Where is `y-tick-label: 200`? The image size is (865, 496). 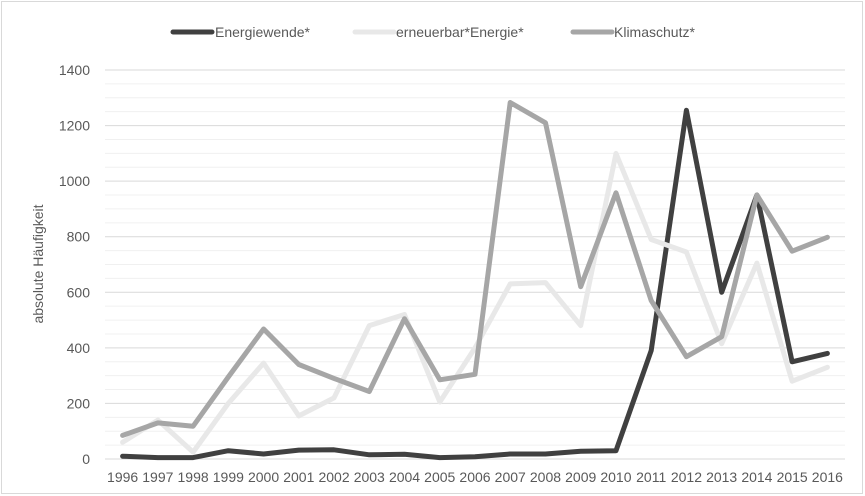
y-tick-label: 200 is located at coordinates (79, 403).